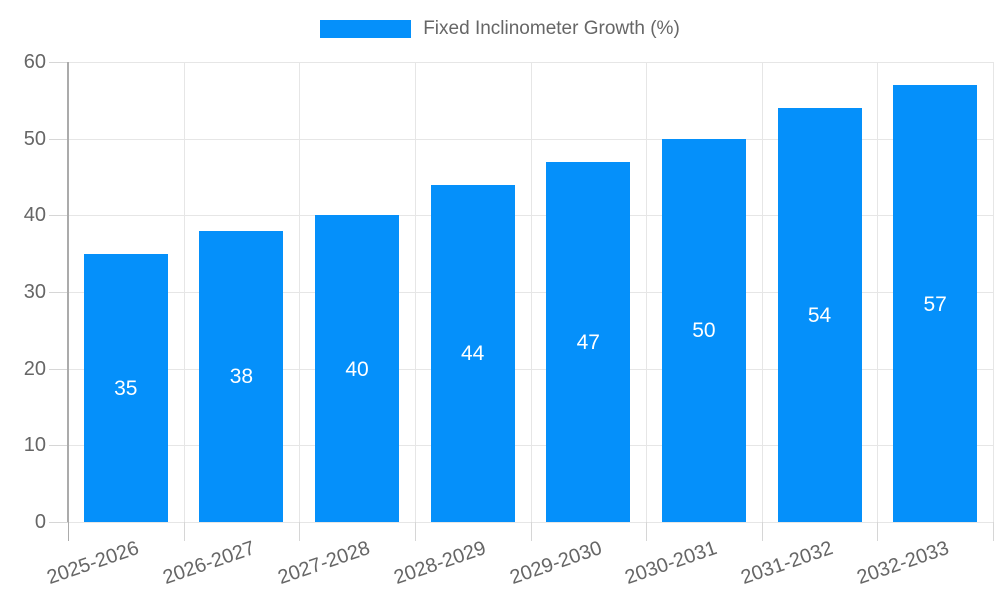  I want to click on x-tick-label: 2029-2030, so click(555, 563).